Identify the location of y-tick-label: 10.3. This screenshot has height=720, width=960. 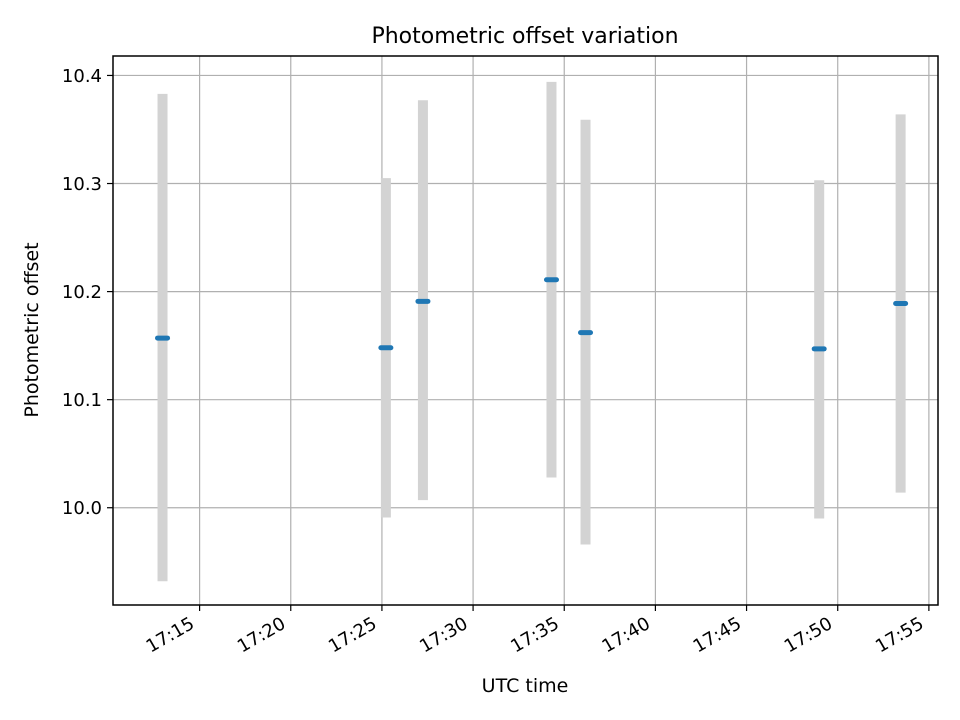
(82, 184).